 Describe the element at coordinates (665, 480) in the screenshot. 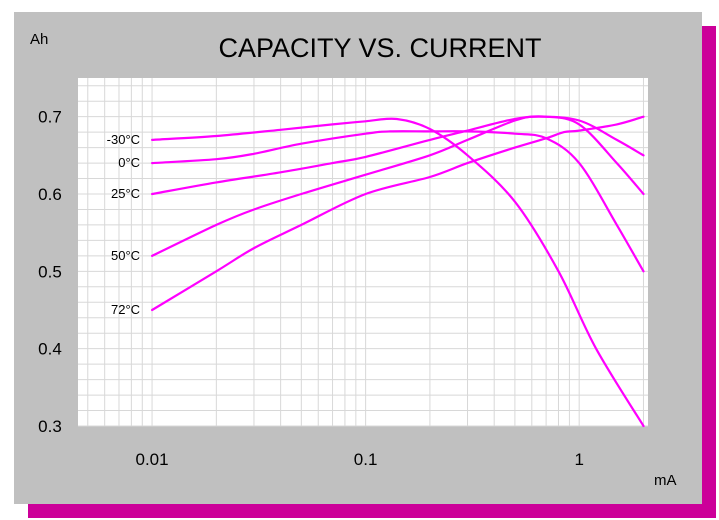

I see `x-axis-unit: mA` at that location.